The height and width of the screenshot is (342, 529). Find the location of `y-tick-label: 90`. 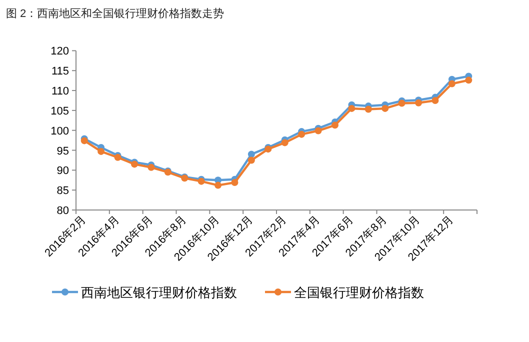

y-tick-label: 90 is located at coordinates (62, 171).